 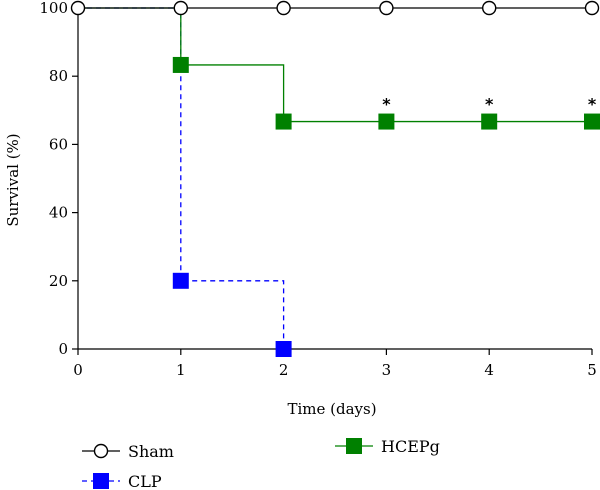 I want to click on legend-item-clp: CLP, so click(x=122, y=481).